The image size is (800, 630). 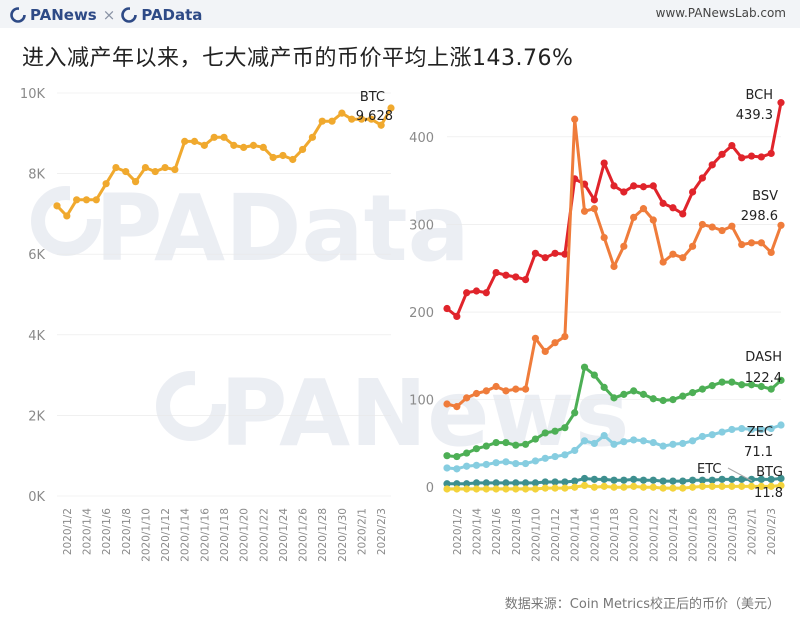 I want to click on x-tick-label: 2020/1/10, so click(x=536, y=535).